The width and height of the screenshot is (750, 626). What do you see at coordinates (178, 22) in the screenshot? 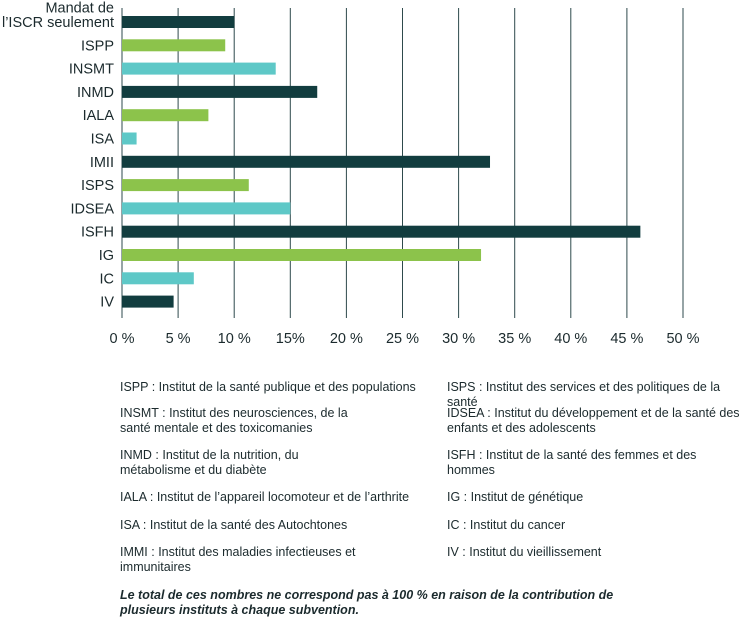
I see `bar-mandat-de-l-iscr-seulement` at bounding box center [178, 22].